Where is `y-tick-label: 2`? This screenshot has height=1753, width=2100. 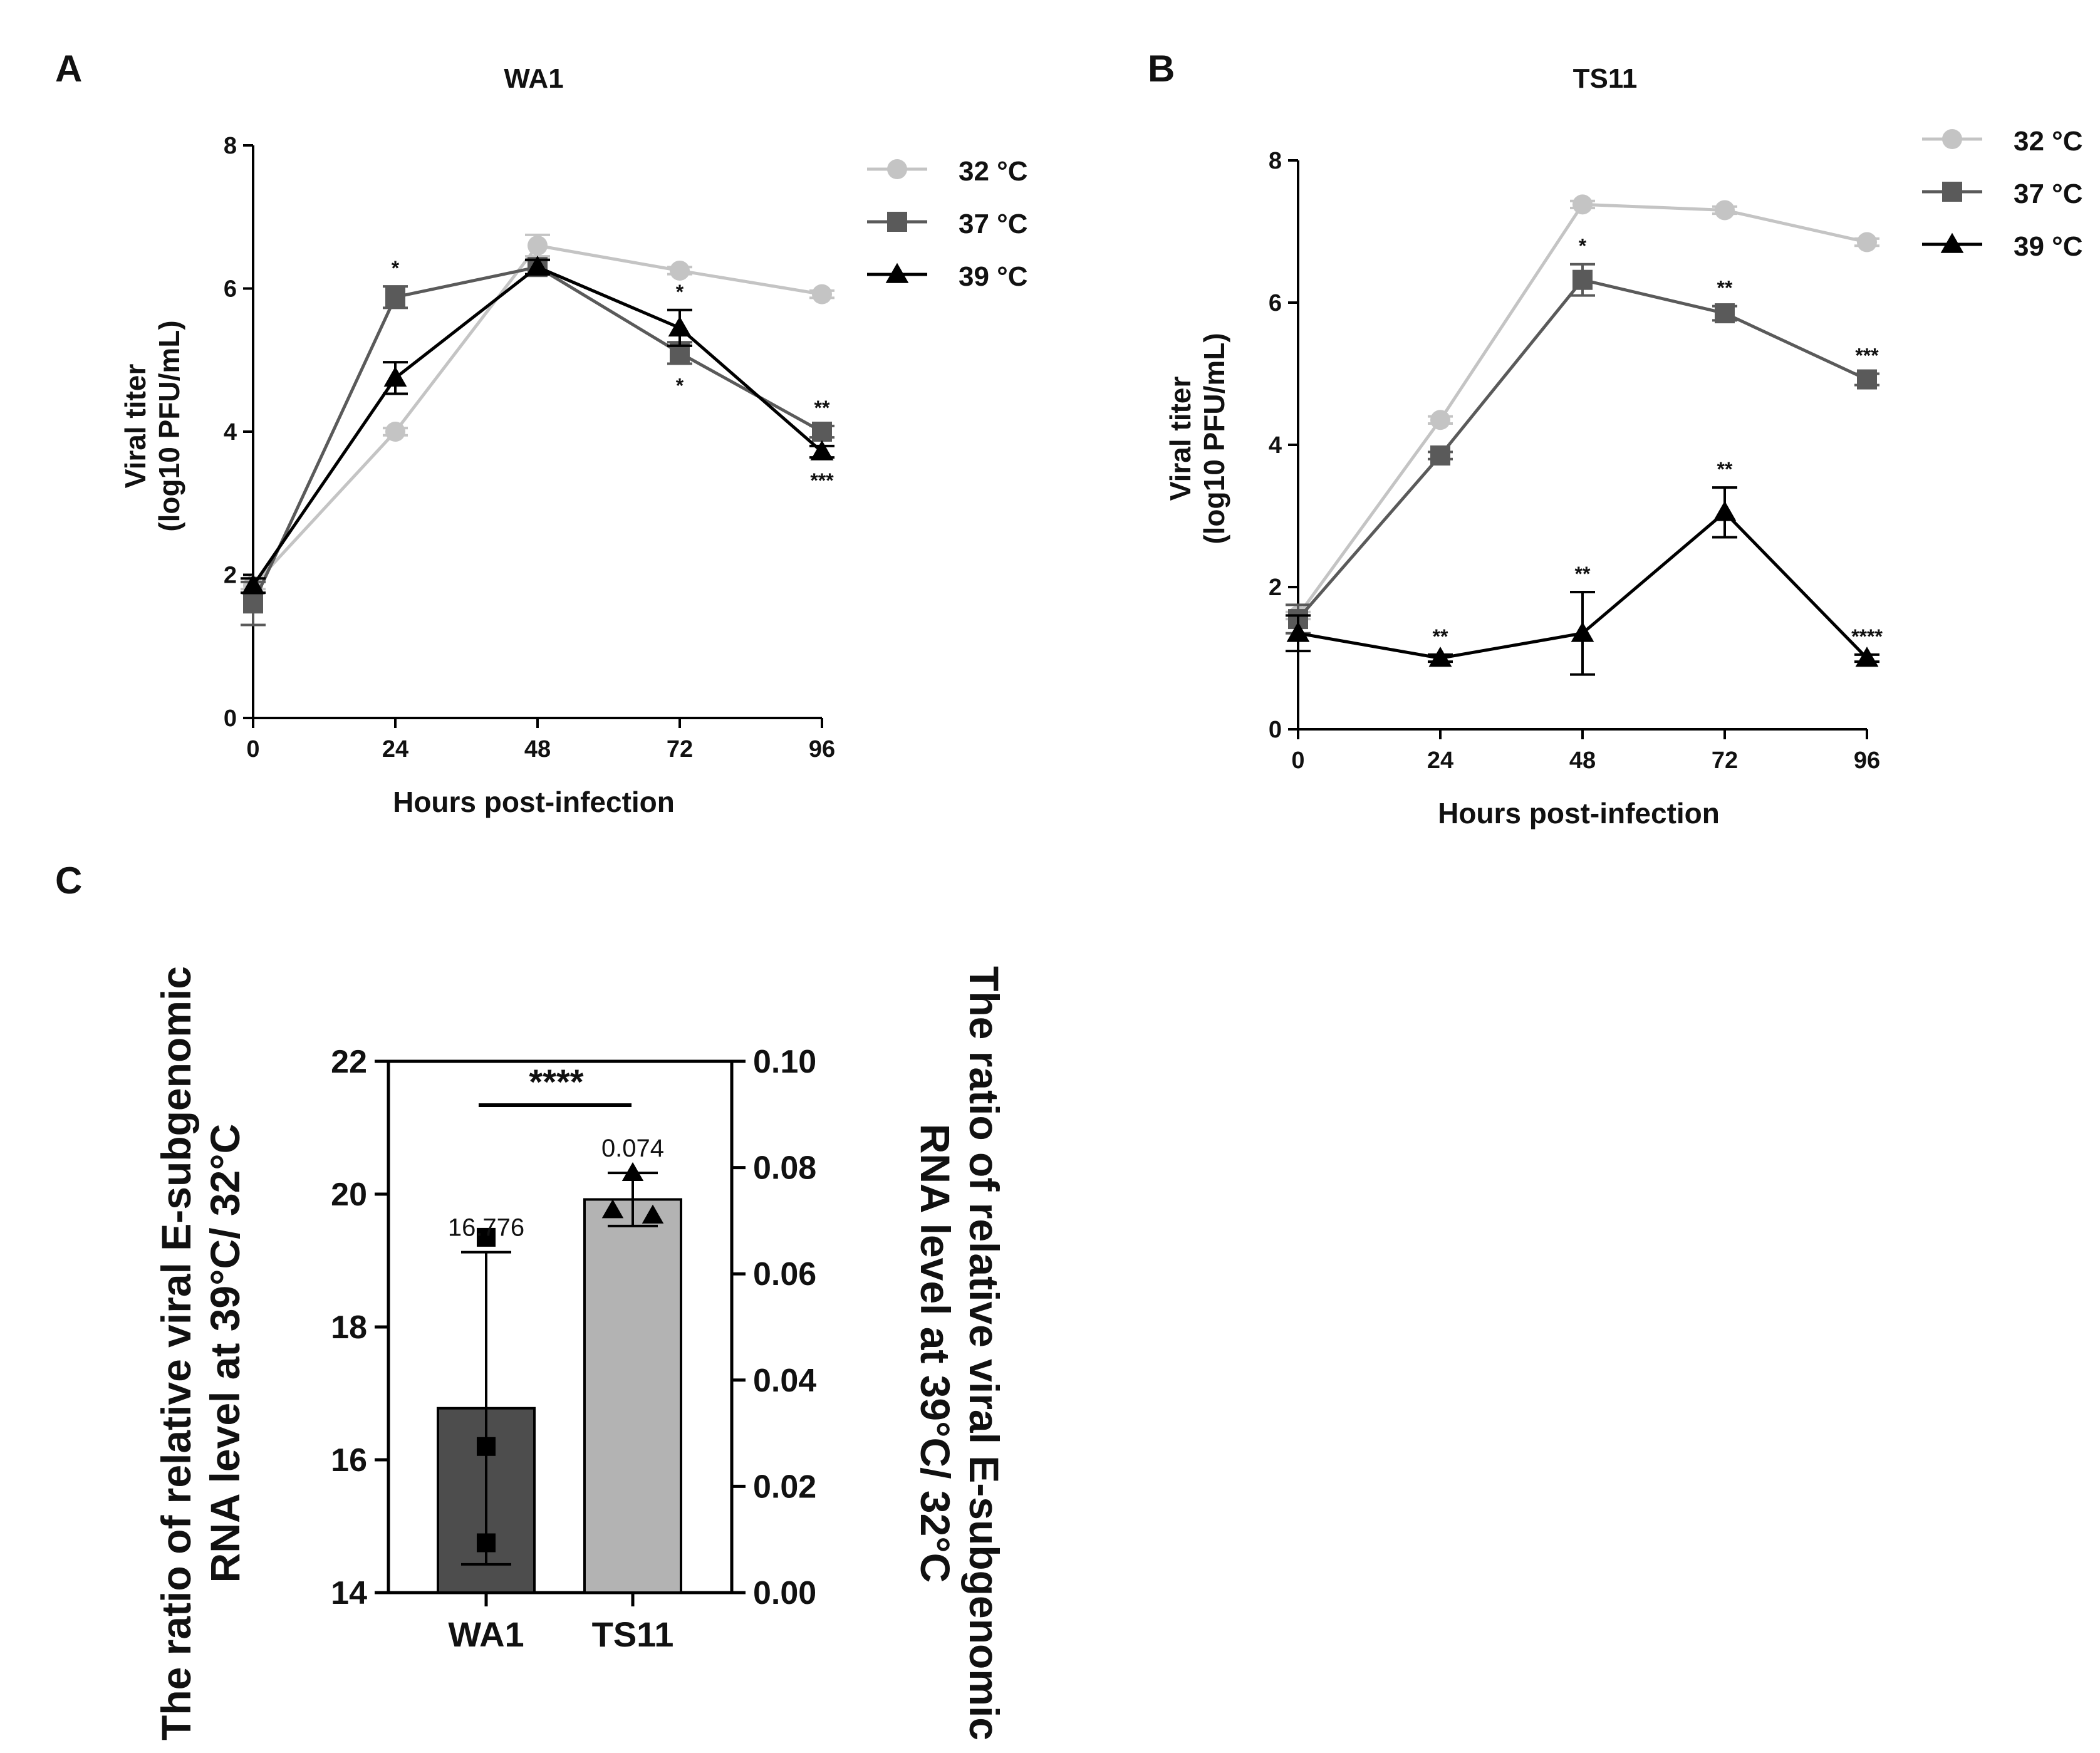 y-tick-label: 2 is located at coordinates (230, 576).